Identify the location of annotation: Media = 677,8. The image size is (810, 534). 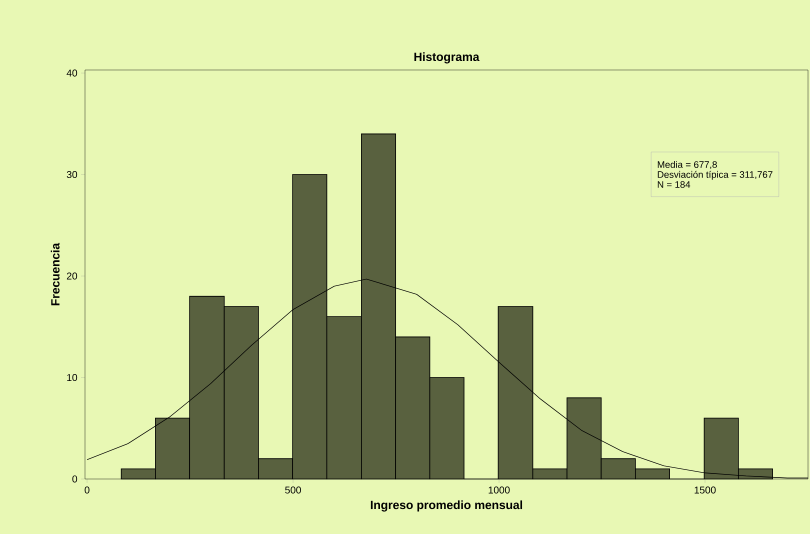
(687, 165).